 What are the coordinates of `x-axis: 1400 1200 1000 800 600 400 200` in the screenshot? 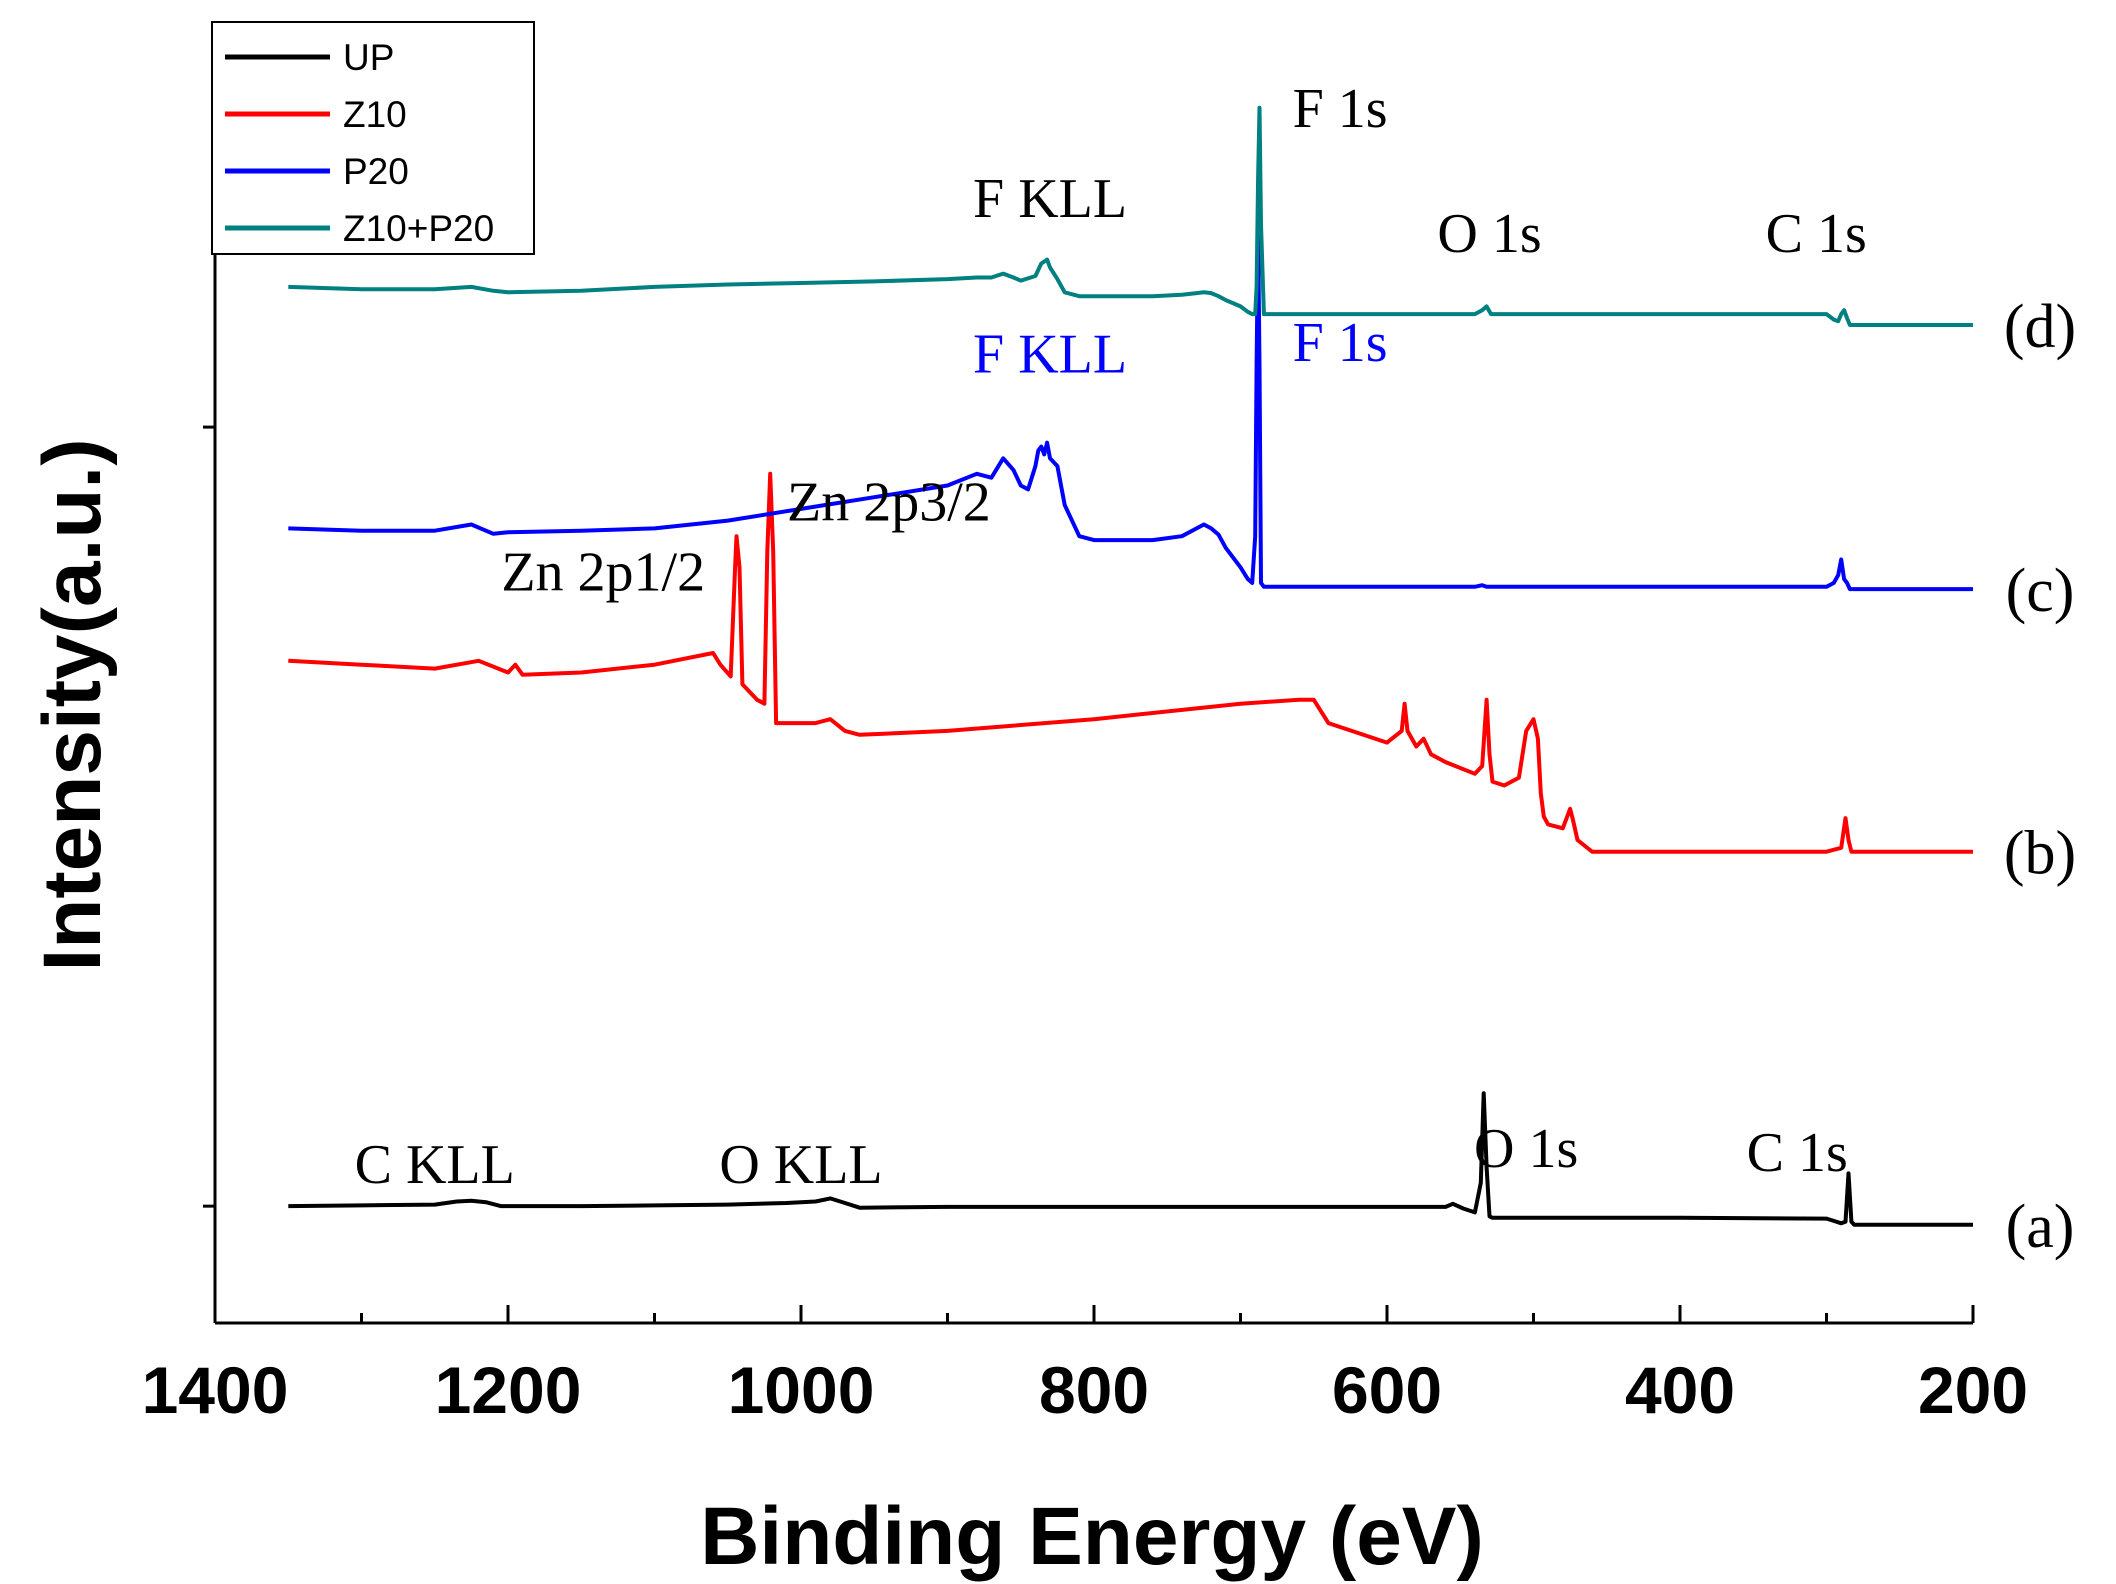 It's located at (1085, 1366).